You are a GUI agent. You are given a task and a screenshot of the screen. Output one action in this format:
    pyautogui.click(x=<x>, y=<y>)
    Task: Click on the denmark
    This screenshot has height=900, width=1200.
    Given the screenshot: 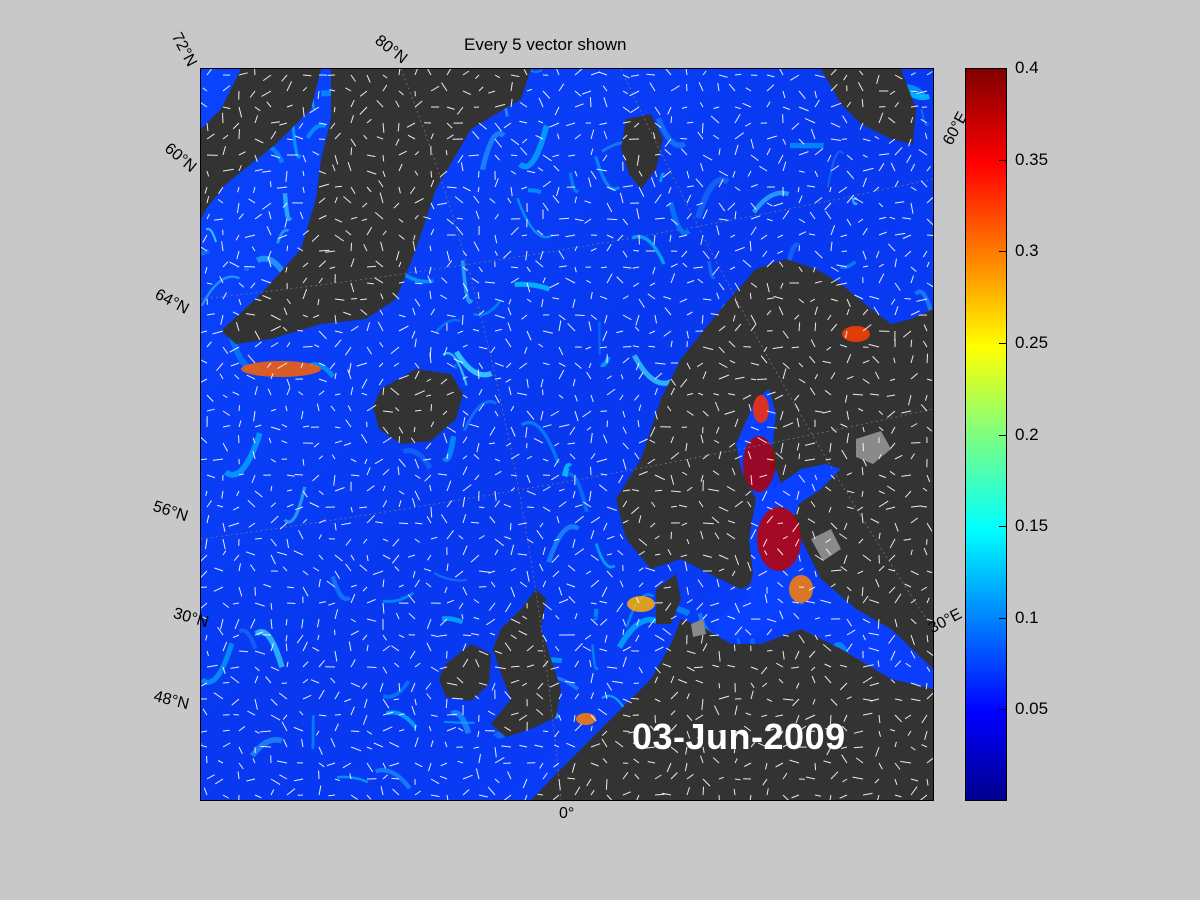 What is the action you would take?
    pyautogui.click(x=668, y=599)
    